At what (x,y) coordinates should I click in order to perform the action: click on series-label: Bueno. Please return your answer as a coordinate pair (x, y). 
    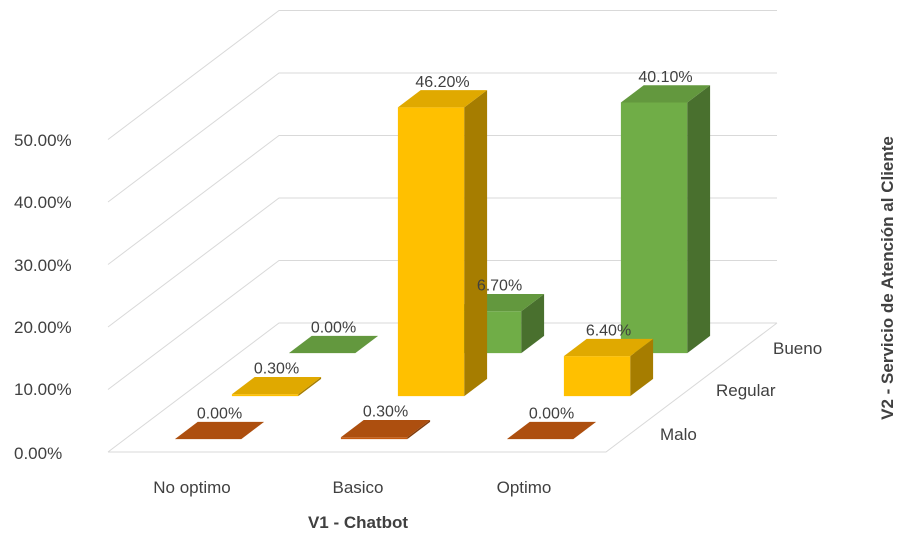
    Looking at the image, I should click on (797, 348).